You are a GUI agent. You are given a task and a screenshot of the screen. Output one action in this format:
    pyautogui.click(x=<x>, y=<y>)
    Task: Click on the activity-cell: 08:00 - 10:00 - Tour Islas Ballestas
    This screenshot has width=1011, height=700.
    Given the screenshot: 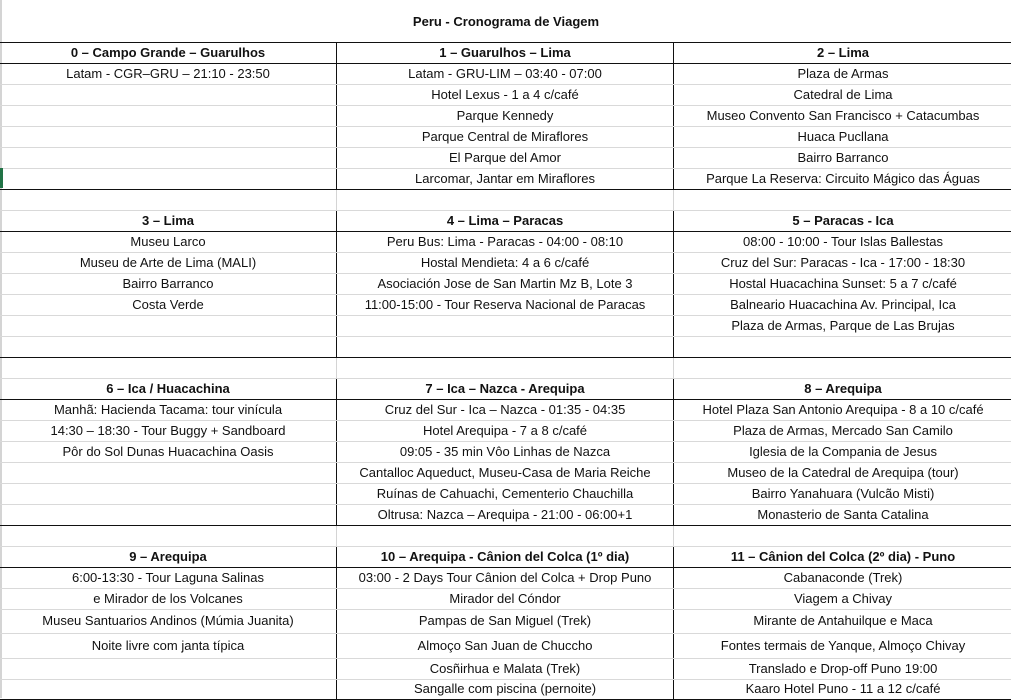 What is the action you would take?
    pyautogui.click(x=842, y=241)
    